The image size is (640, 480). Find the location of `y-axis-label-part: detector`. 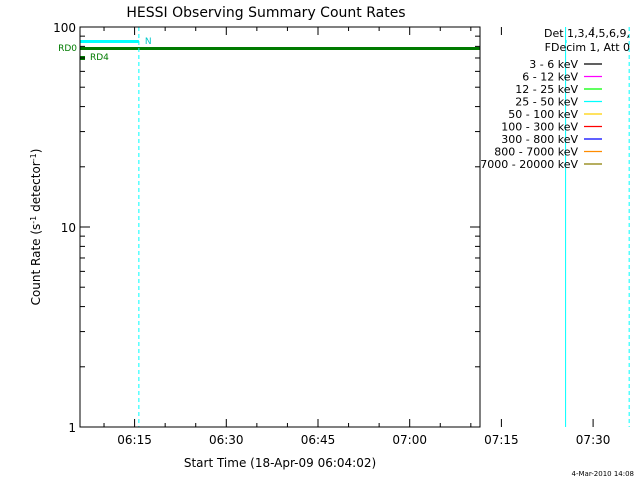

y-axis-label-part: detector is located at coordinates (36, 188).